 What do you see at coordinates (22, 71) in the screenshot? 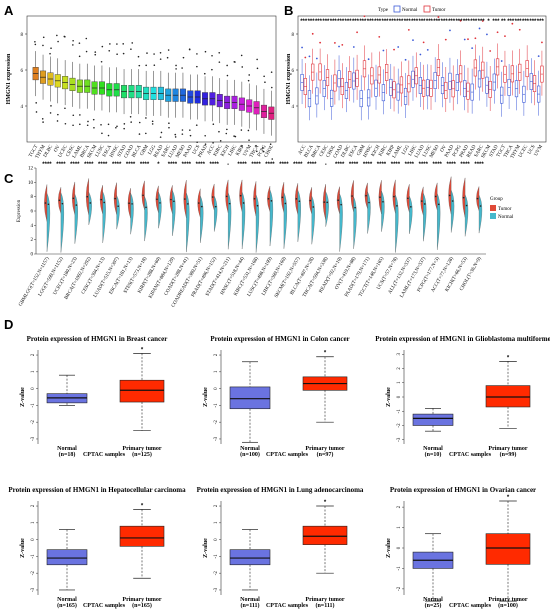
I see `panel-a-ytick-label: 6` at bounding box center [22, 71].